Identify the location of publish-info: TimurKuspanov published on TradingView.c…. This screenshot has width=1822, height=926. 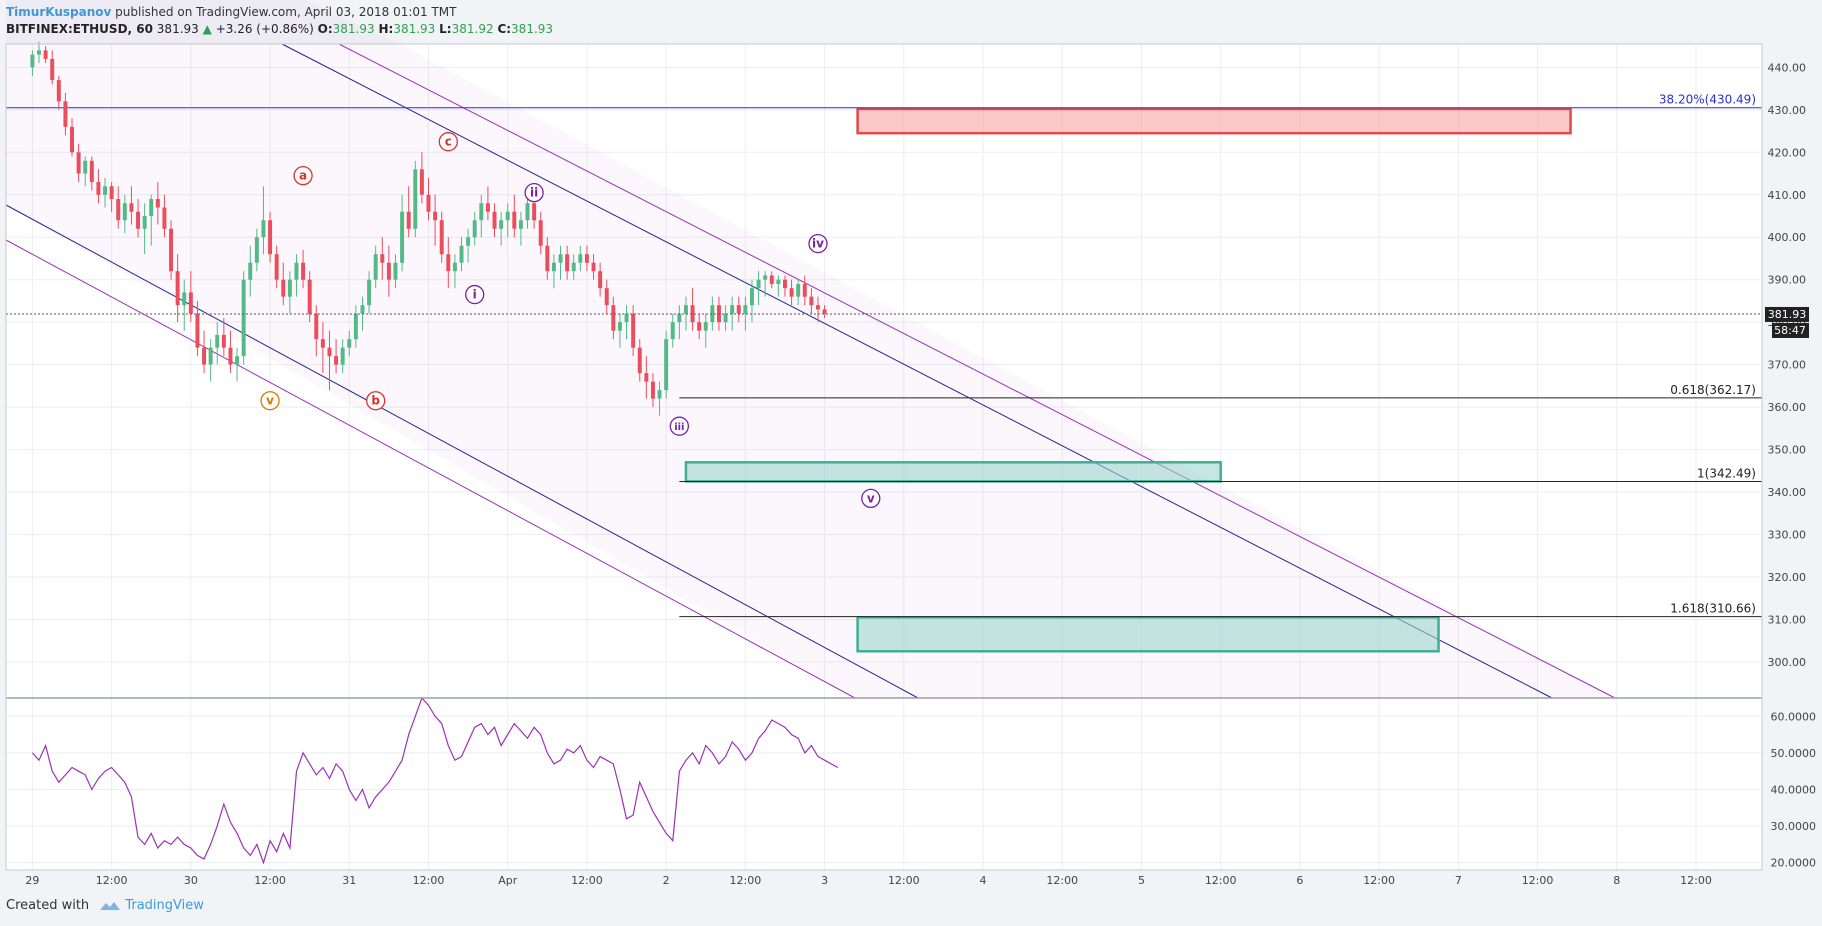
(231, 12).